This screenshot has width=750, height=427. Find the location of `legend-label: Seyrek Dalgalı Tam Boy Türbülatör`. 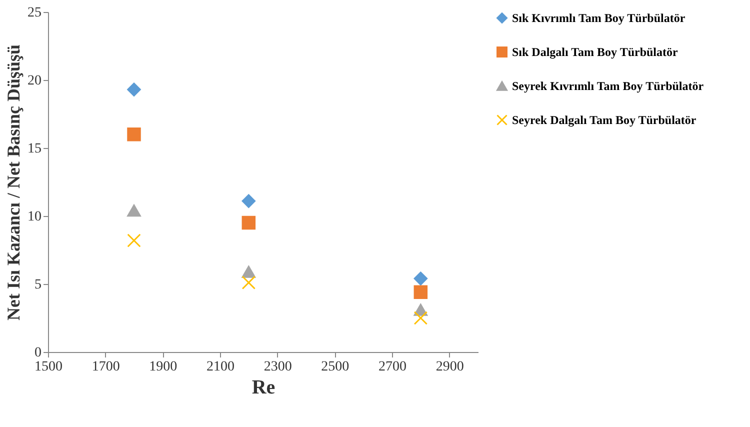

legend-label: Seyrek Dalgalı Tam Boy Türbülatör is located at coordinates (604, 120).